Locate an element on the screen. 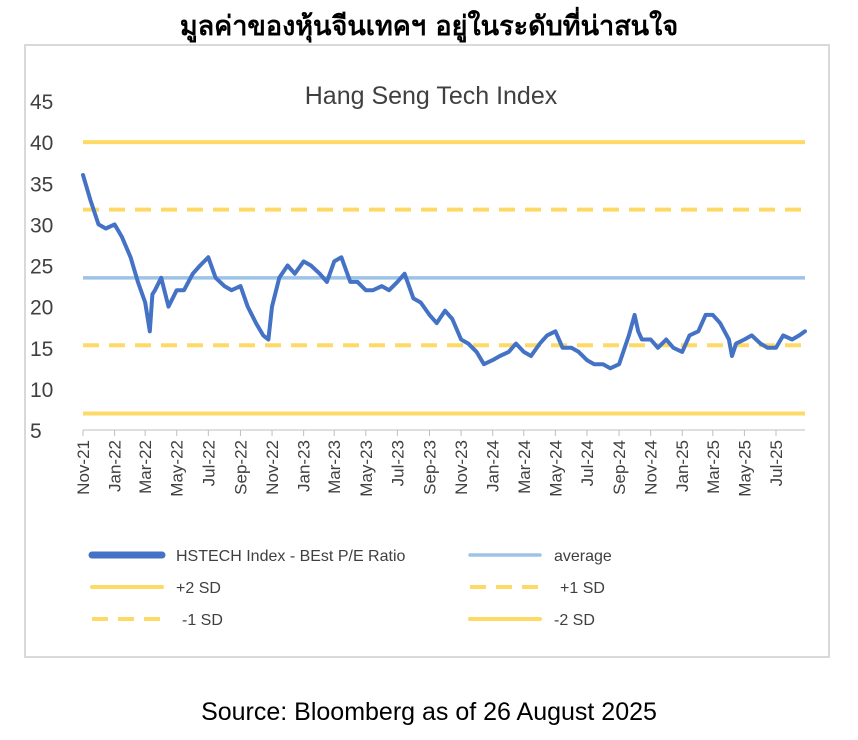  x-tick-label: Nov-22 is located at coordinates (272, 467).